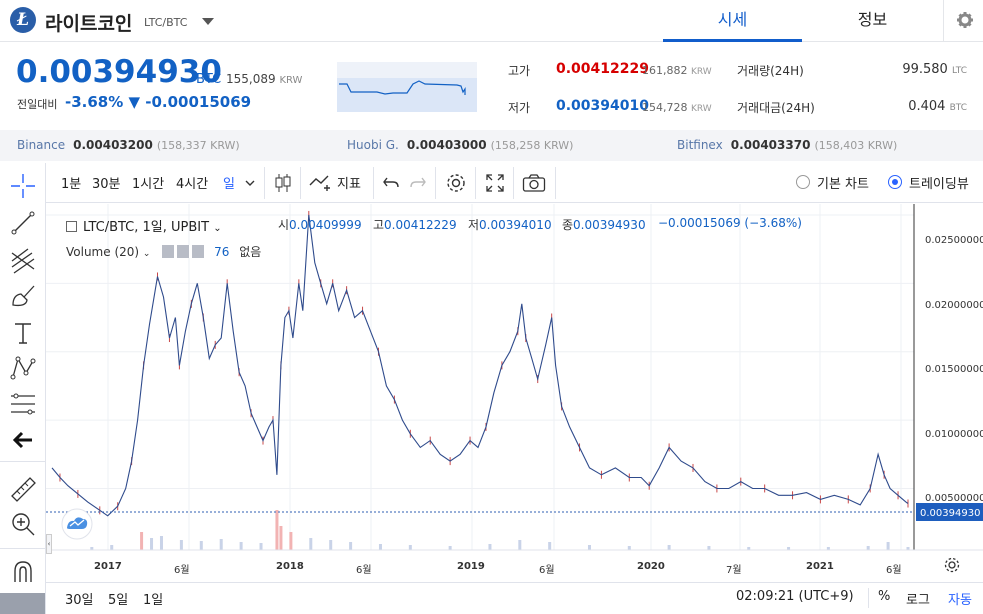 This screenshot has width=983, height=614. I want to click on trend-line-icon, so click(23, 223).